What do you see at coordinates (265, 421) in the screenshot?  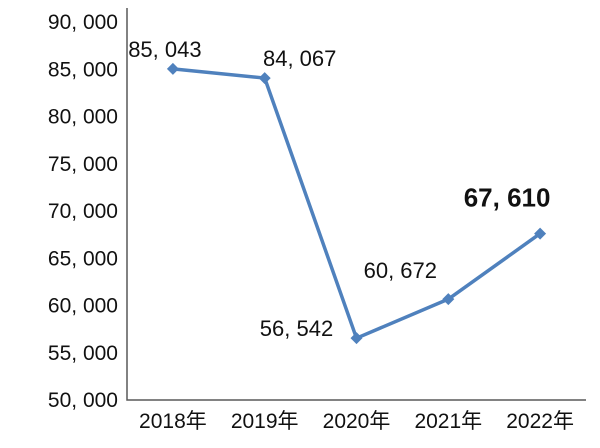 I see `x-axis-category-label: 2019年` at bounding box center [265, 421].